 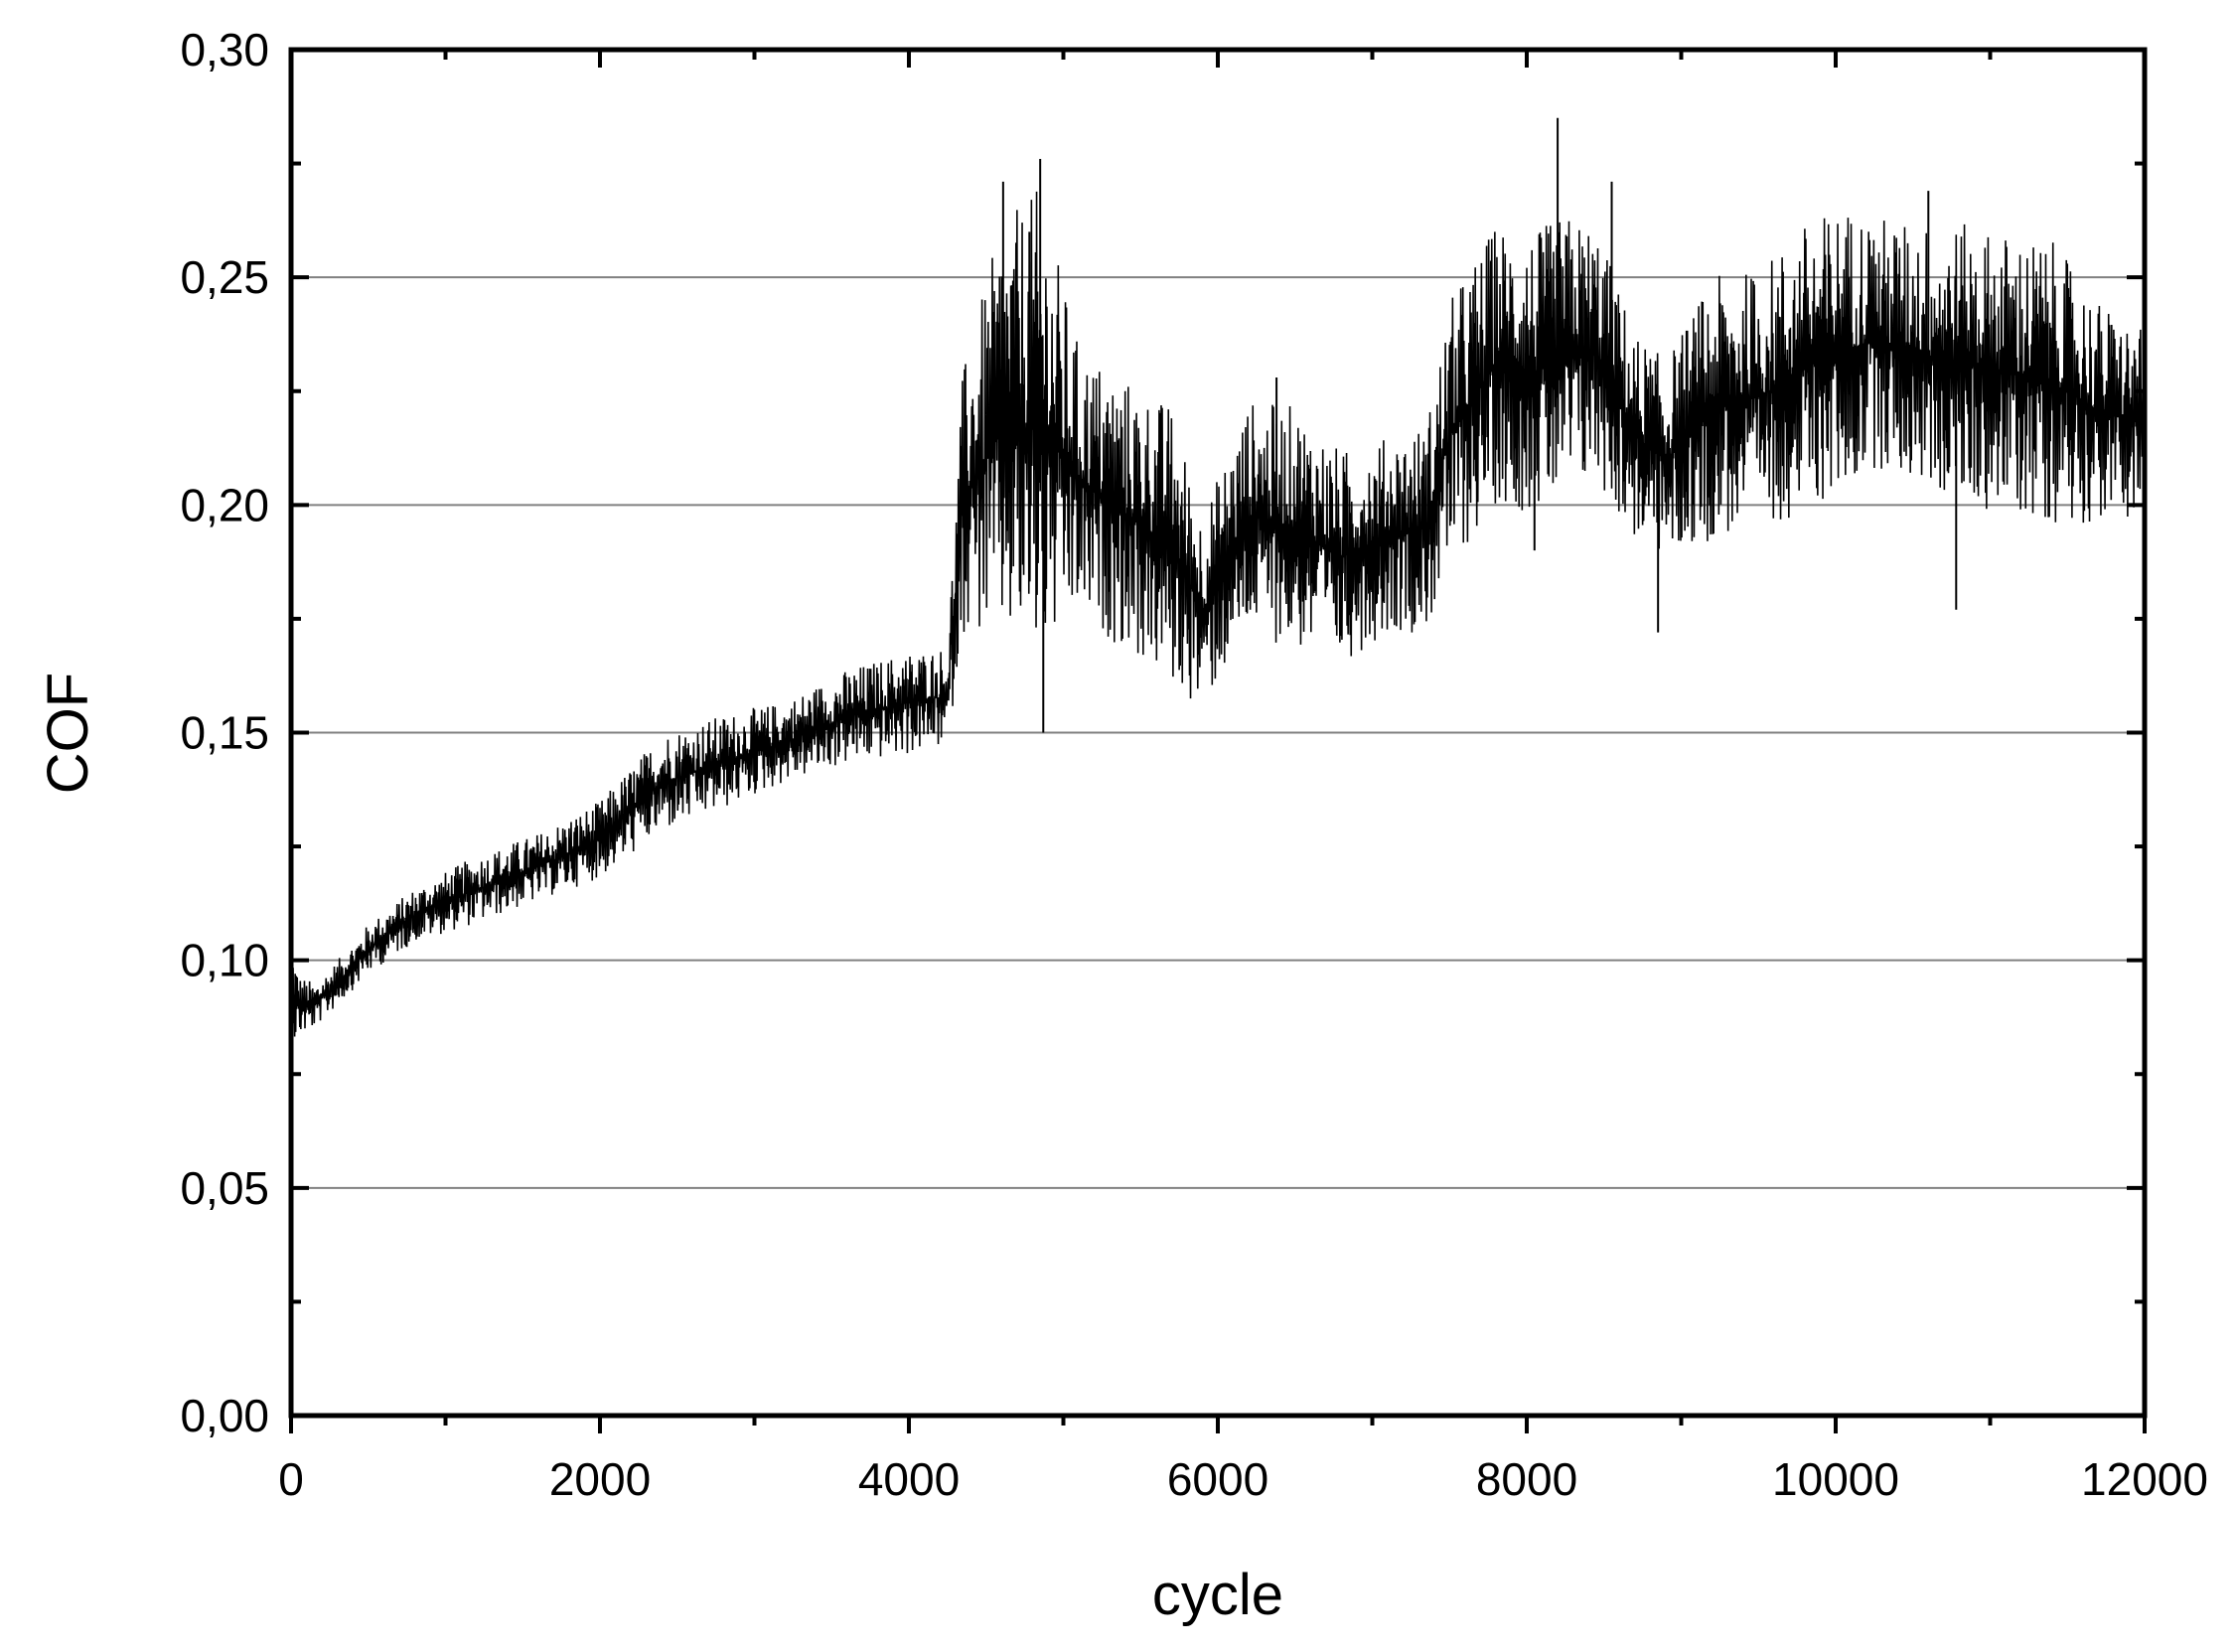 What do you see at coordinates (68, 733) in the screenshot?
I see `y-axis-title: COF` at bounding box center [68, 733].